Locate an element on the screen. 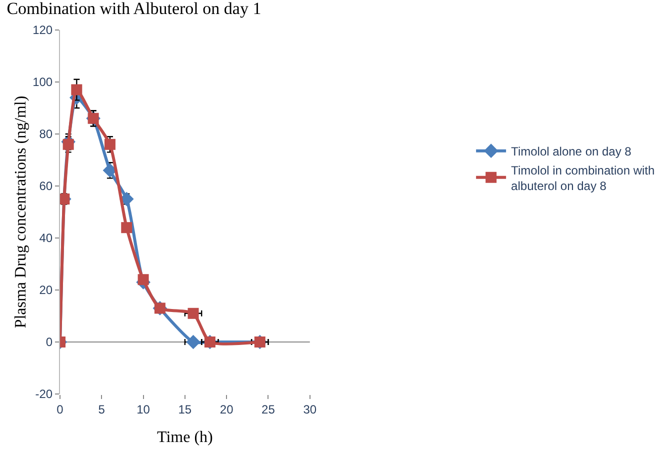  y-tick-label: 60 is located at coordinates (46, 186).